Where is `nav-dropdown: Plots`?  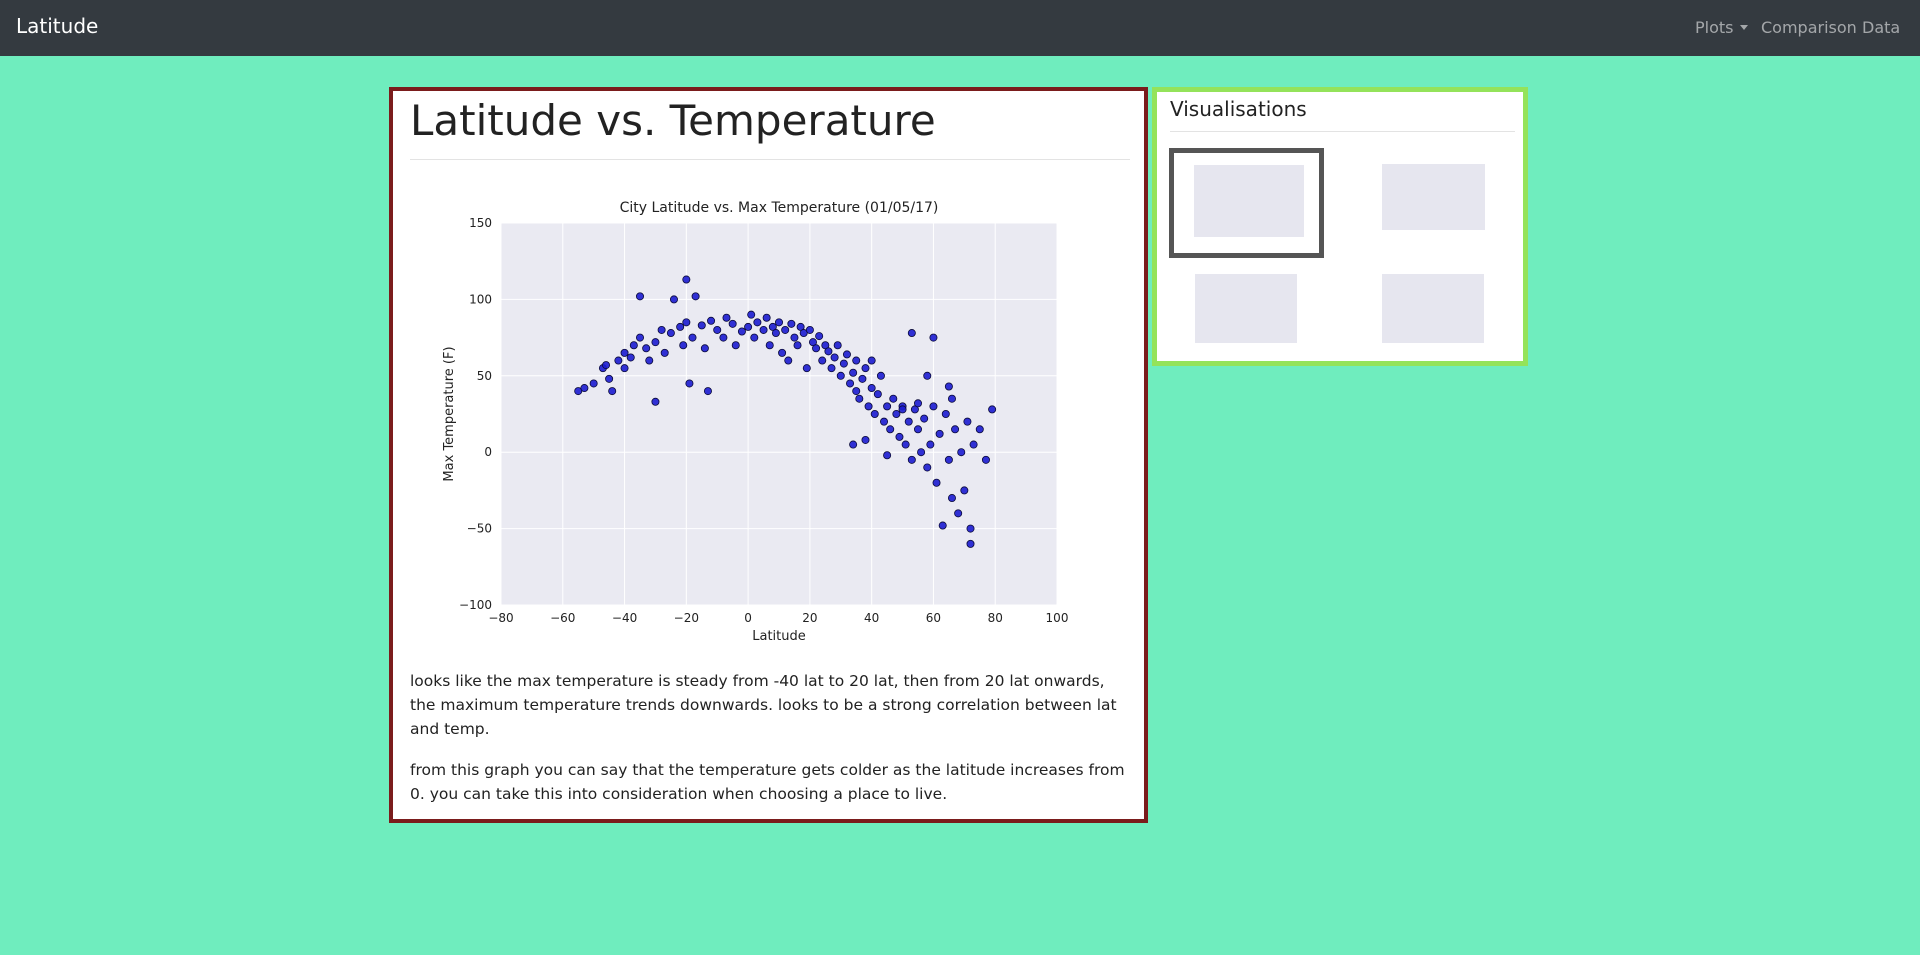
nav-dropdown: Plots is located at coordinates (1721, 27).